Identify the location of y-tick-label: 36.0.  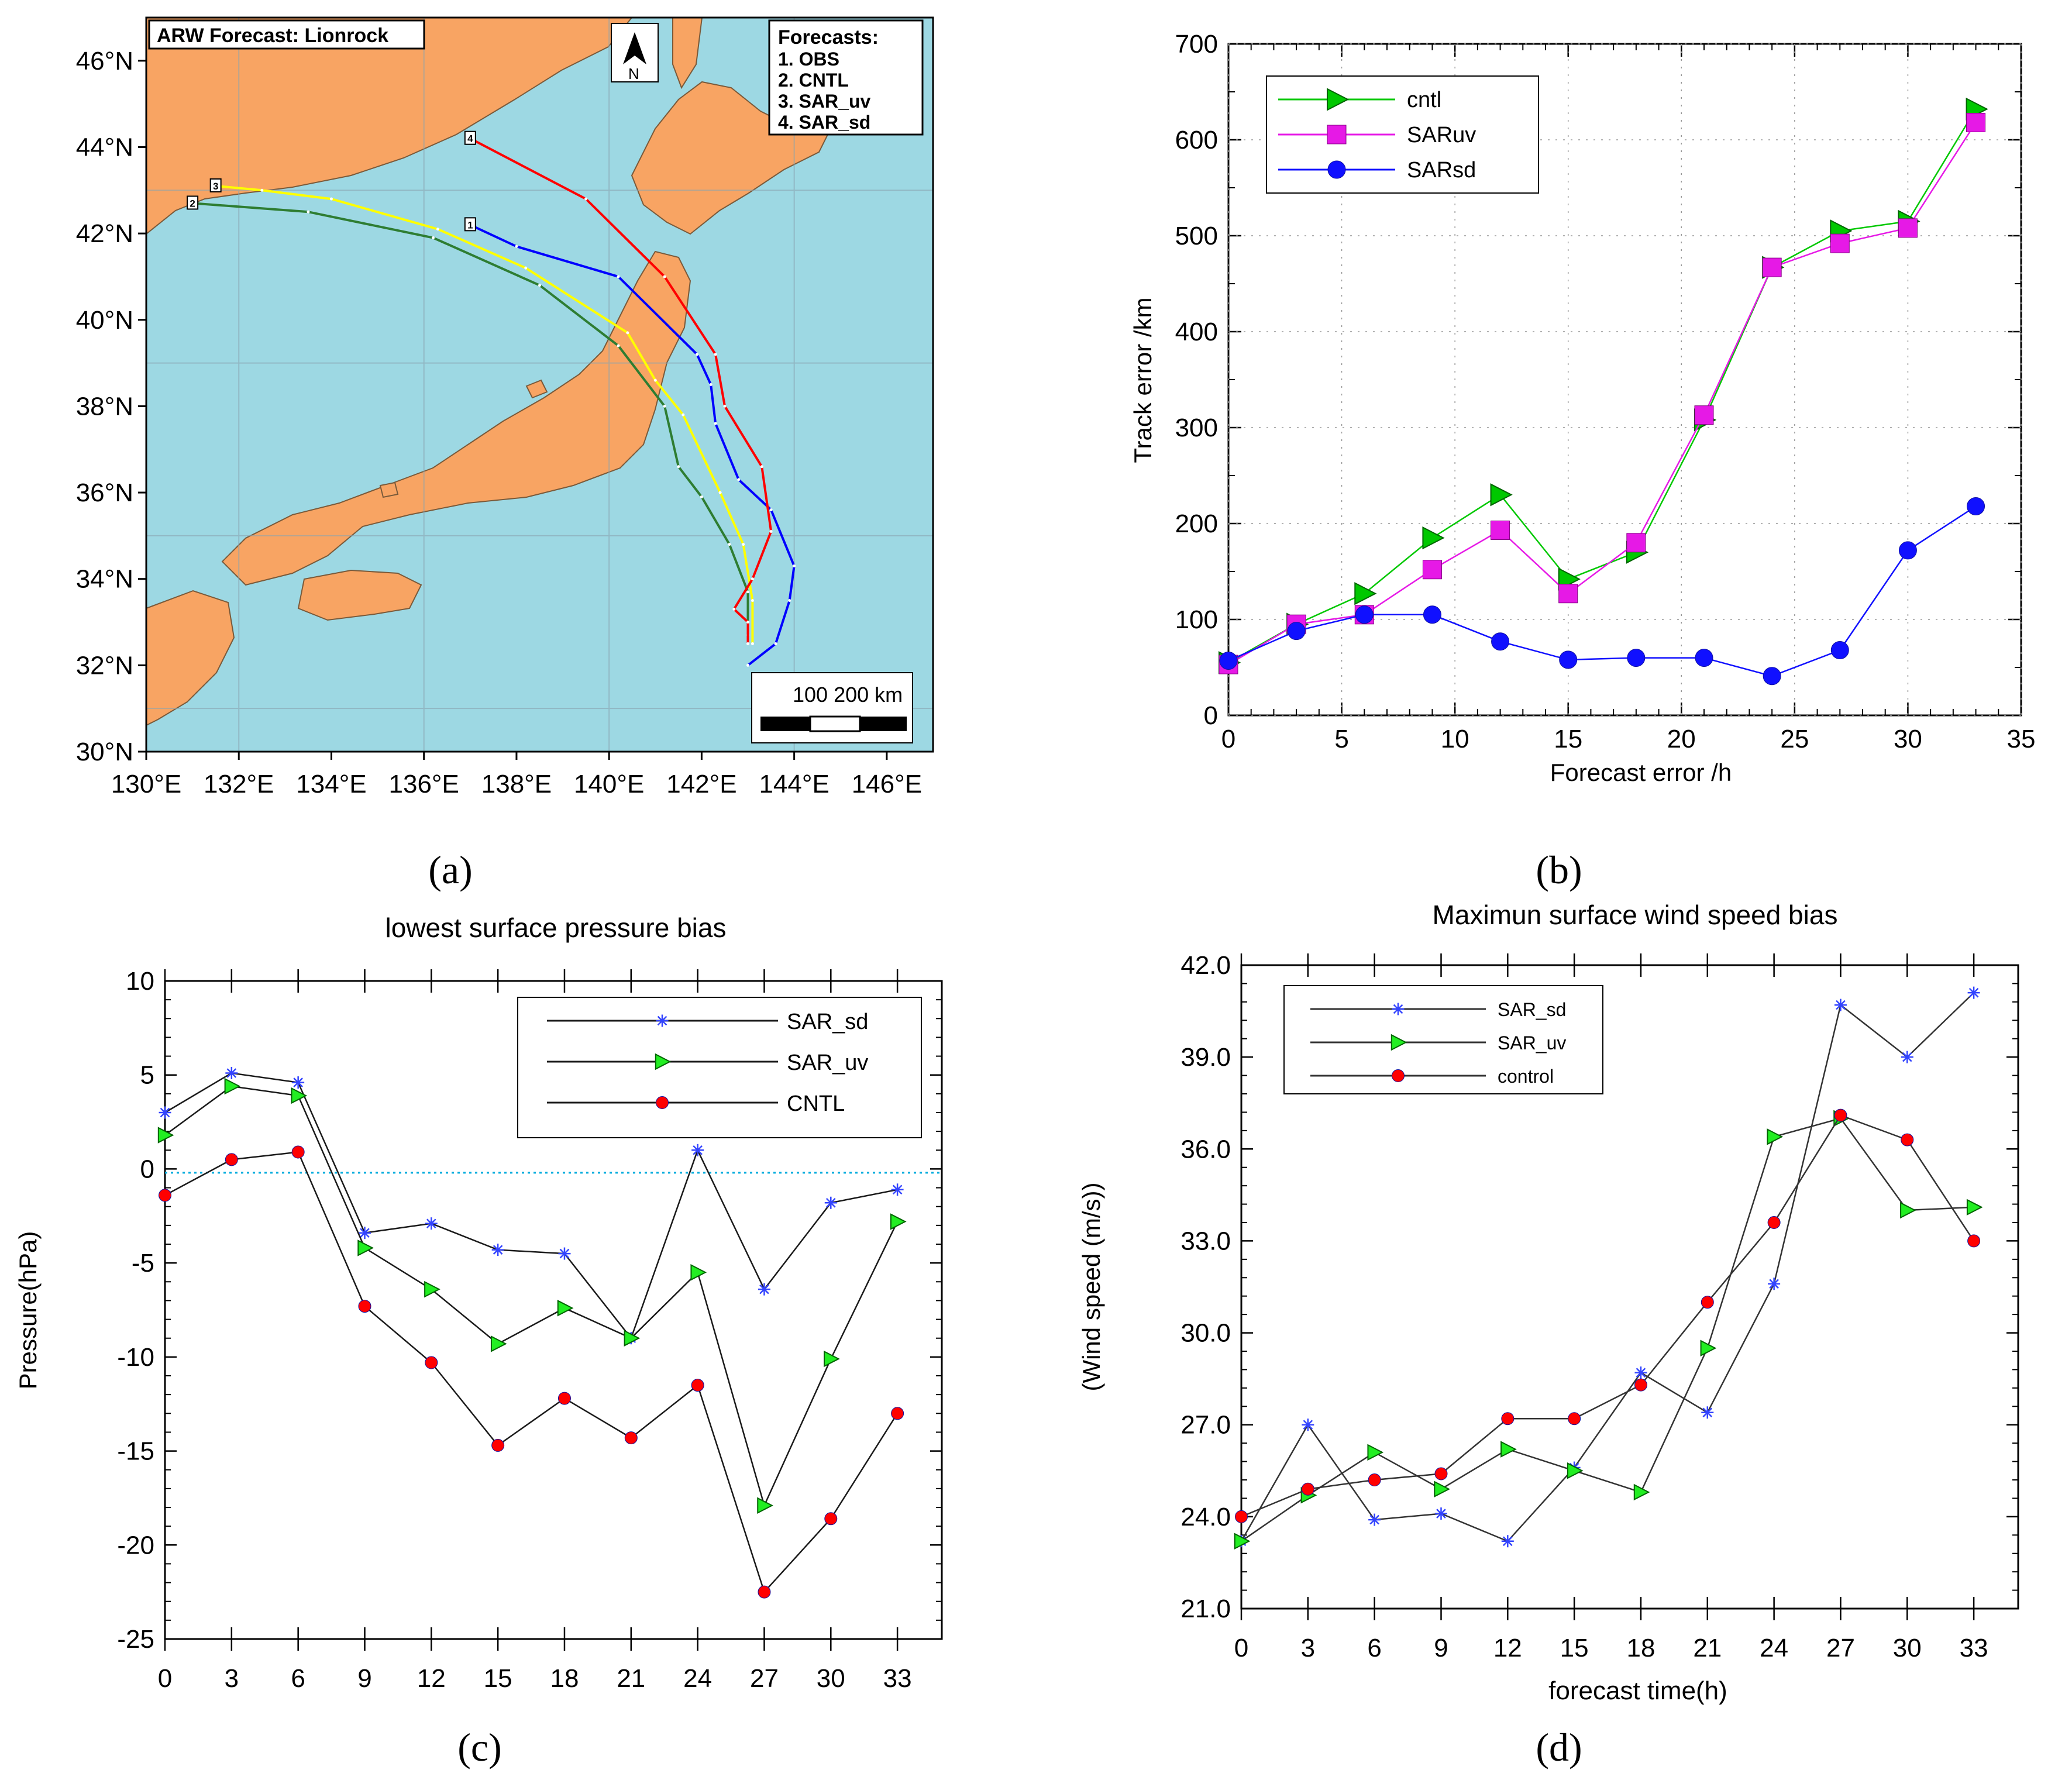
(1205, 1149).